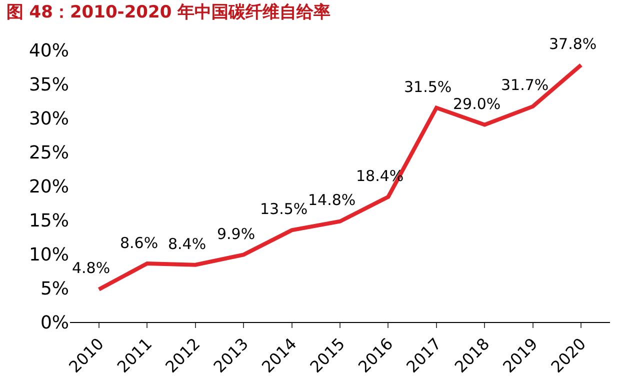 This screenshot has height=388, width=640. Describe the element at coordinates (48, 255) in the screenshot. I see `y-tick-label: 10%` at that location.